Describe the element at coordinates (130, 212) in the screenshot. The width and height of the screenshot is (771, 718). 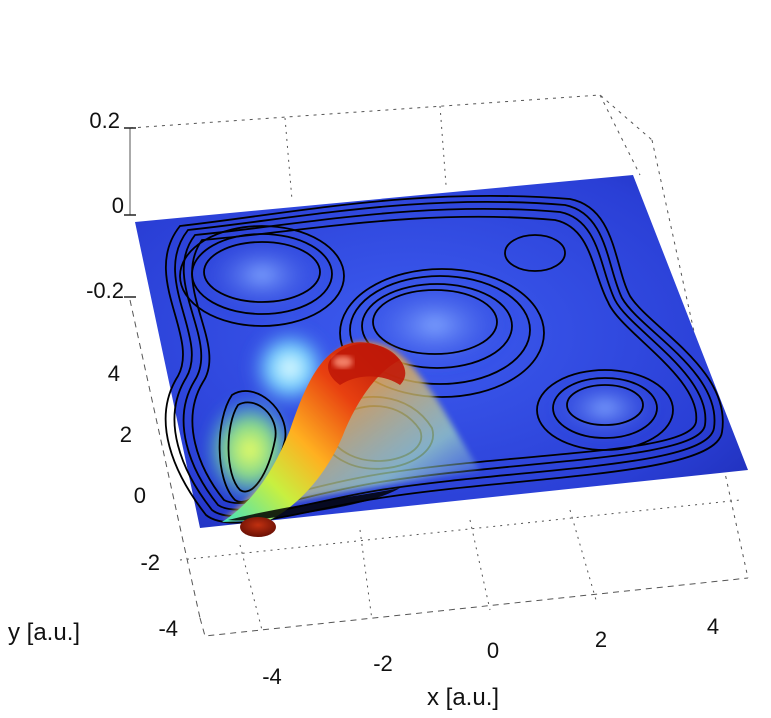
I see `z-tick-marks` at that location.